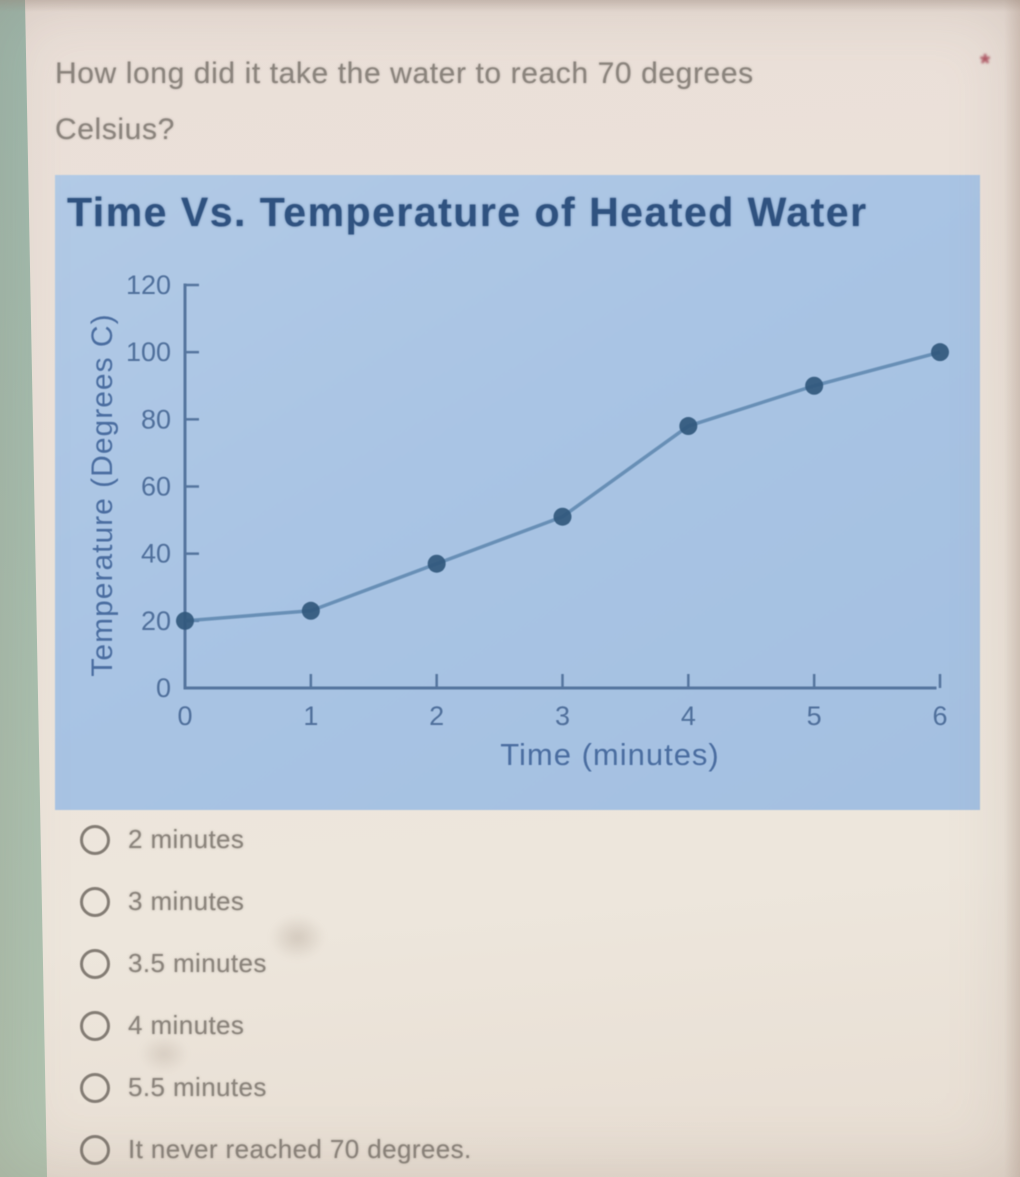 The height and width of the screenshot is (1177, 1020). Describe the element at coordinates (156, 419) in the screenshot. I see `svg-text: 80` at that location.